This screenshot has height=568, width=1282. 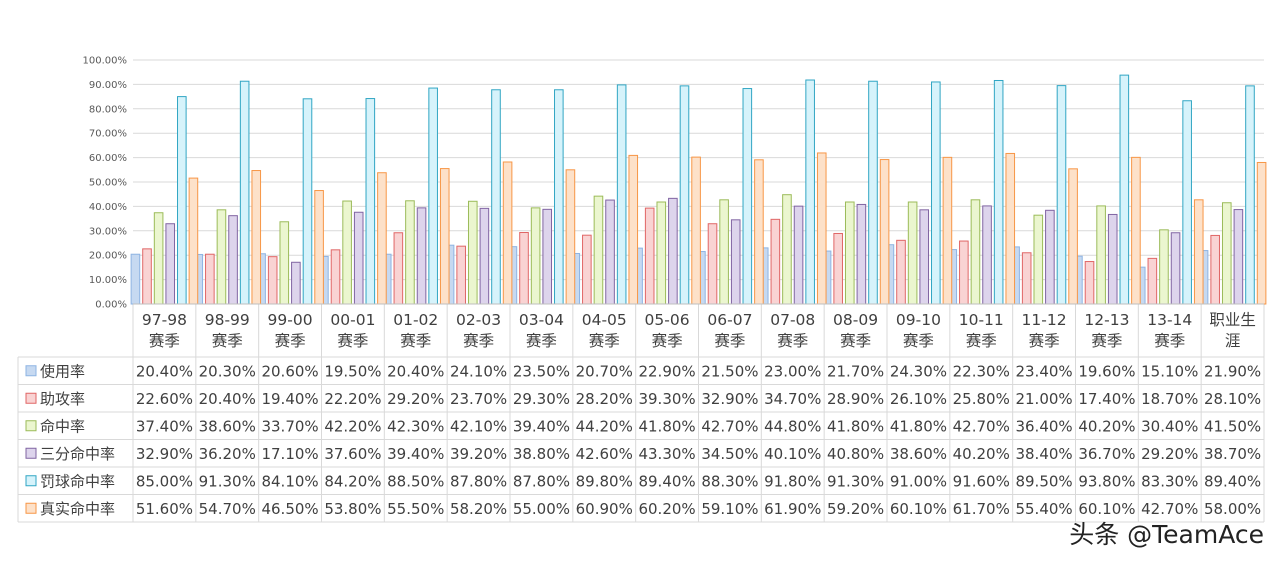 What do you see at coordinates (77, 454) in the screenshot?
I see `legend-label-4: 三分命中率` at bounding box center [77, 454].